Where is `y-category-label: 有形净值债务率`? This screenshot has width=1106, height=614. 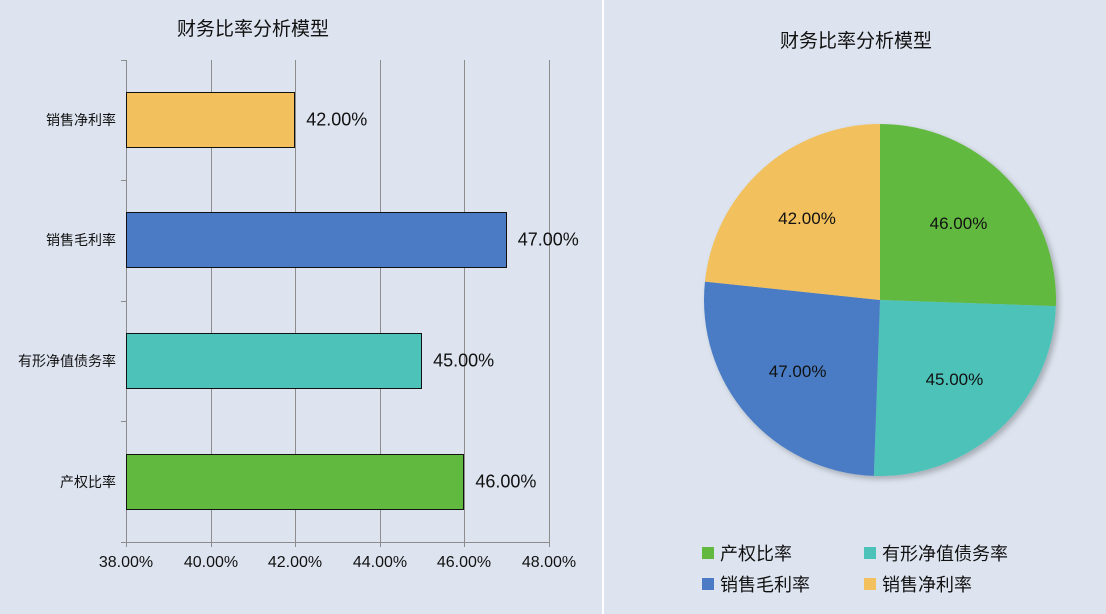
y-category-label: 有形净值债务率 is located at coordinates (67, 362).